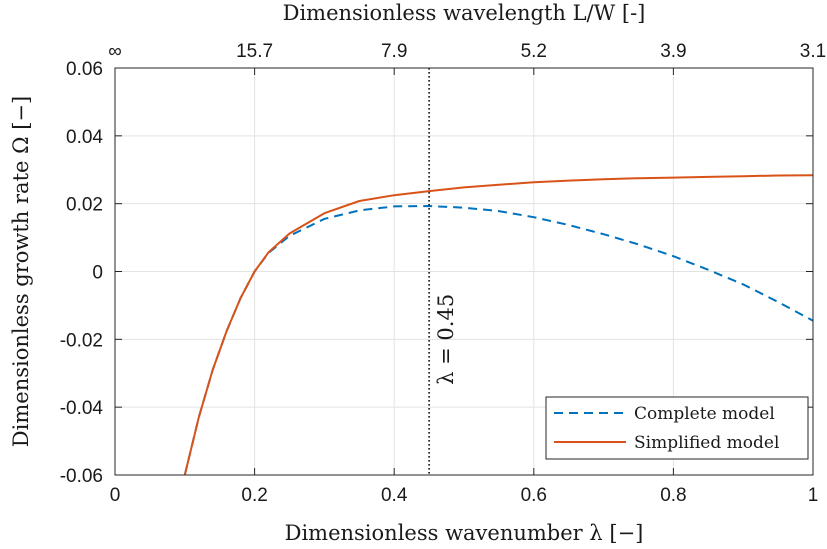 The image size is (827, 549). What do you see at coordinates (464, 13) in the screenshot?
I see `top-axis-label: Dimensionless wavelength L/W [-]` at bounding box center [464, 13].